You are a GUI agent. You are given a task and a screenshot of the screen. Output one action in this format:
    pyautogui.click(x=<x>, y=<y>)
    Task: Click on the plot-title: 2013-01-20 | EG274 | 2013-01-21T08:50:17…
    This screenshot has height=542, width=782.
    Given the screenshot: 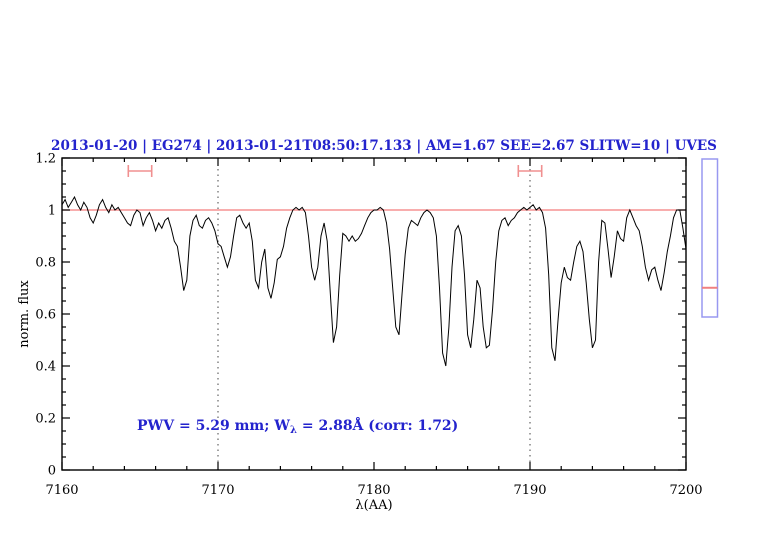 What is the action you would take?
    pyautogui.click(x=384, y=146)
    